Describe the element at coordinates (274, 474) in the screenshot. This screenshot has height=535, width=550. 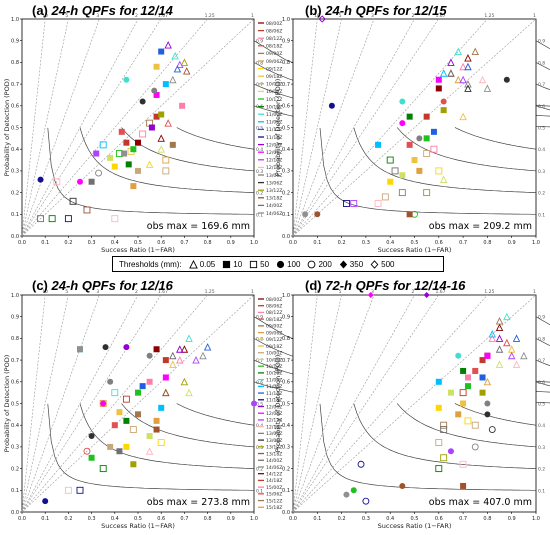
I see `legend-entry: 14/12Z` at that location.